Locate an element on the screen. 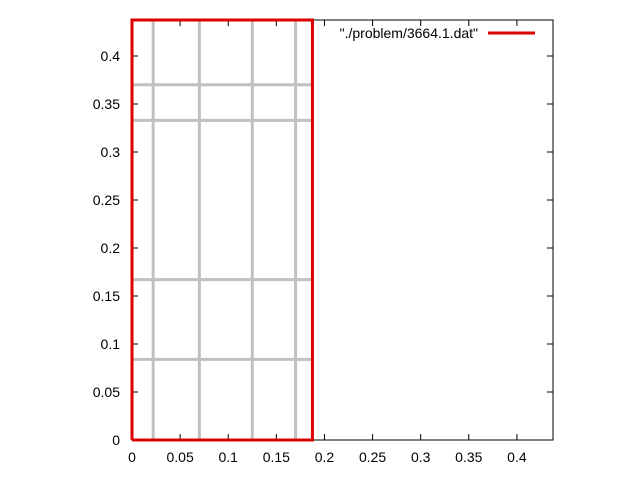 This screenshot has width=640, height=480. x-tick-label: 0.1 is located at coordinates (228, 457).